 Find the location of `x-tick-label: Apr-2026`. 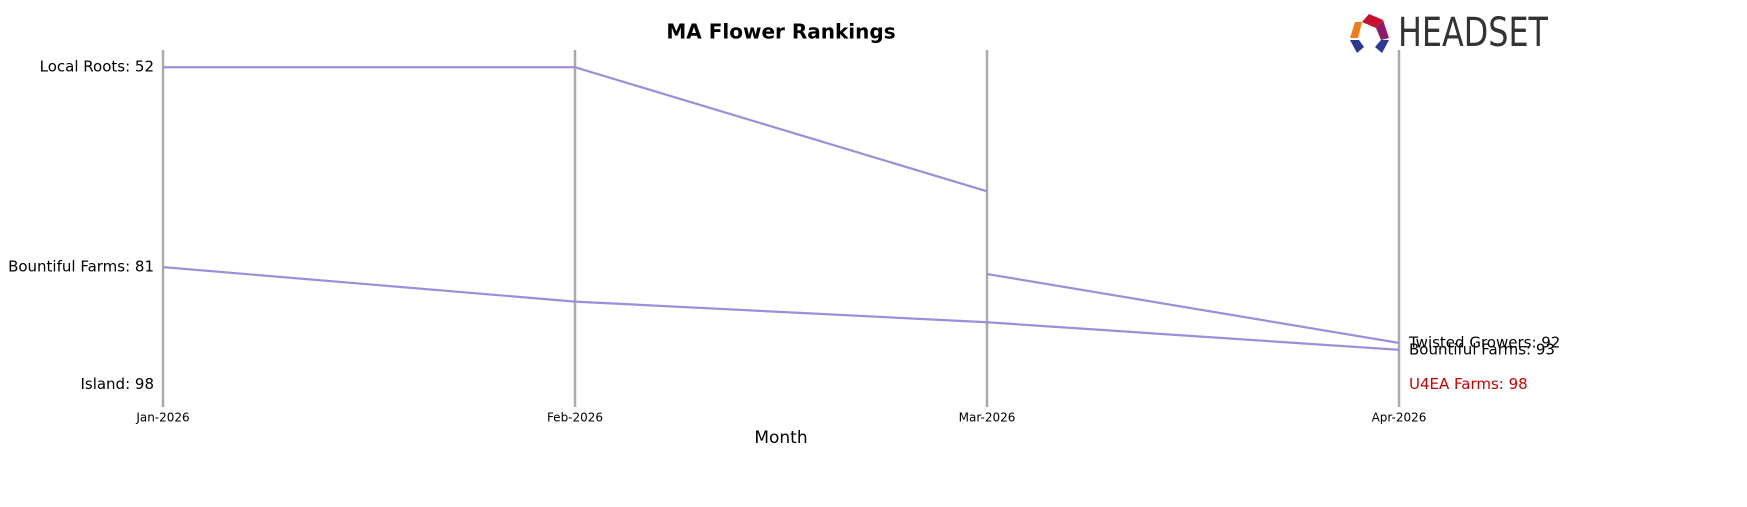

x-tick-label: Apr-2026 is located at coordinates (1399, 418).